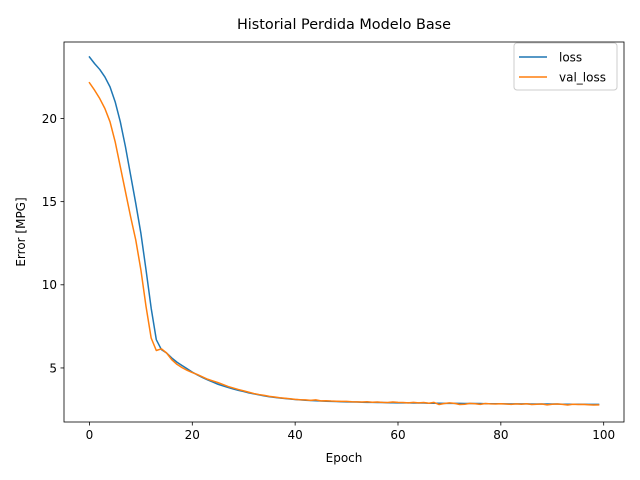  I want to click on legend-label-loss: loss, so click(570, 57).